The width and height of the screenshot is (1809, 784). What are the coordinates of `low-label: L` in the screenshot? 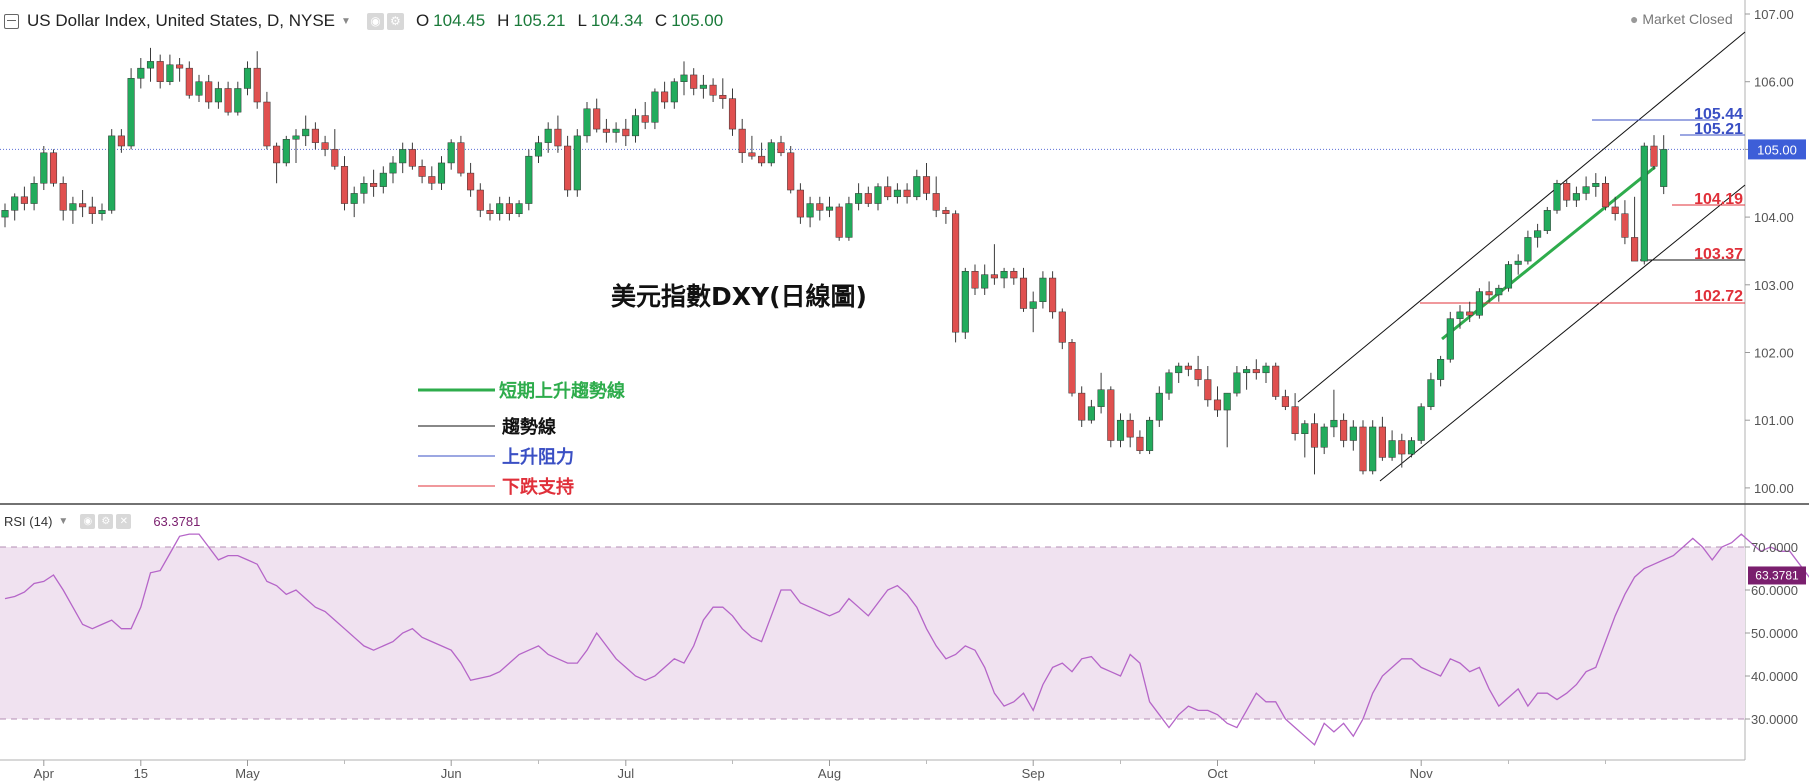 It's located at (582, 20).